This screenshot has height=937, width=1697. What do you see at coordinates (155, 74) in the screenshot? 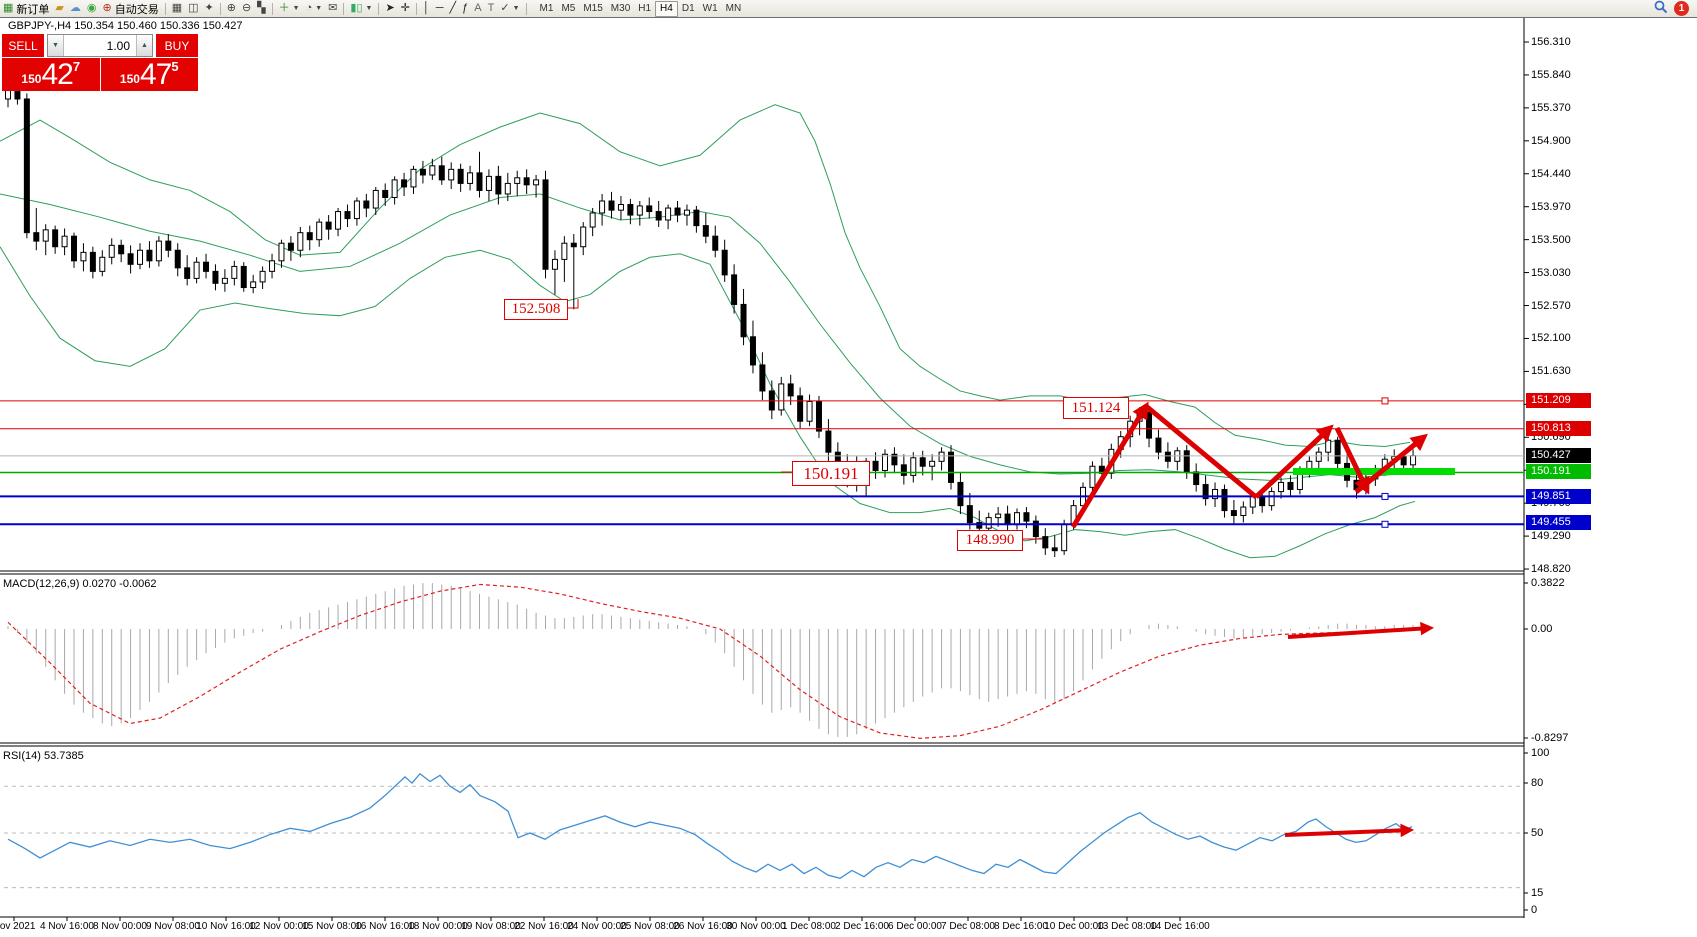
I see `buy-price-pips: 47` at bounding box center [155, 74].